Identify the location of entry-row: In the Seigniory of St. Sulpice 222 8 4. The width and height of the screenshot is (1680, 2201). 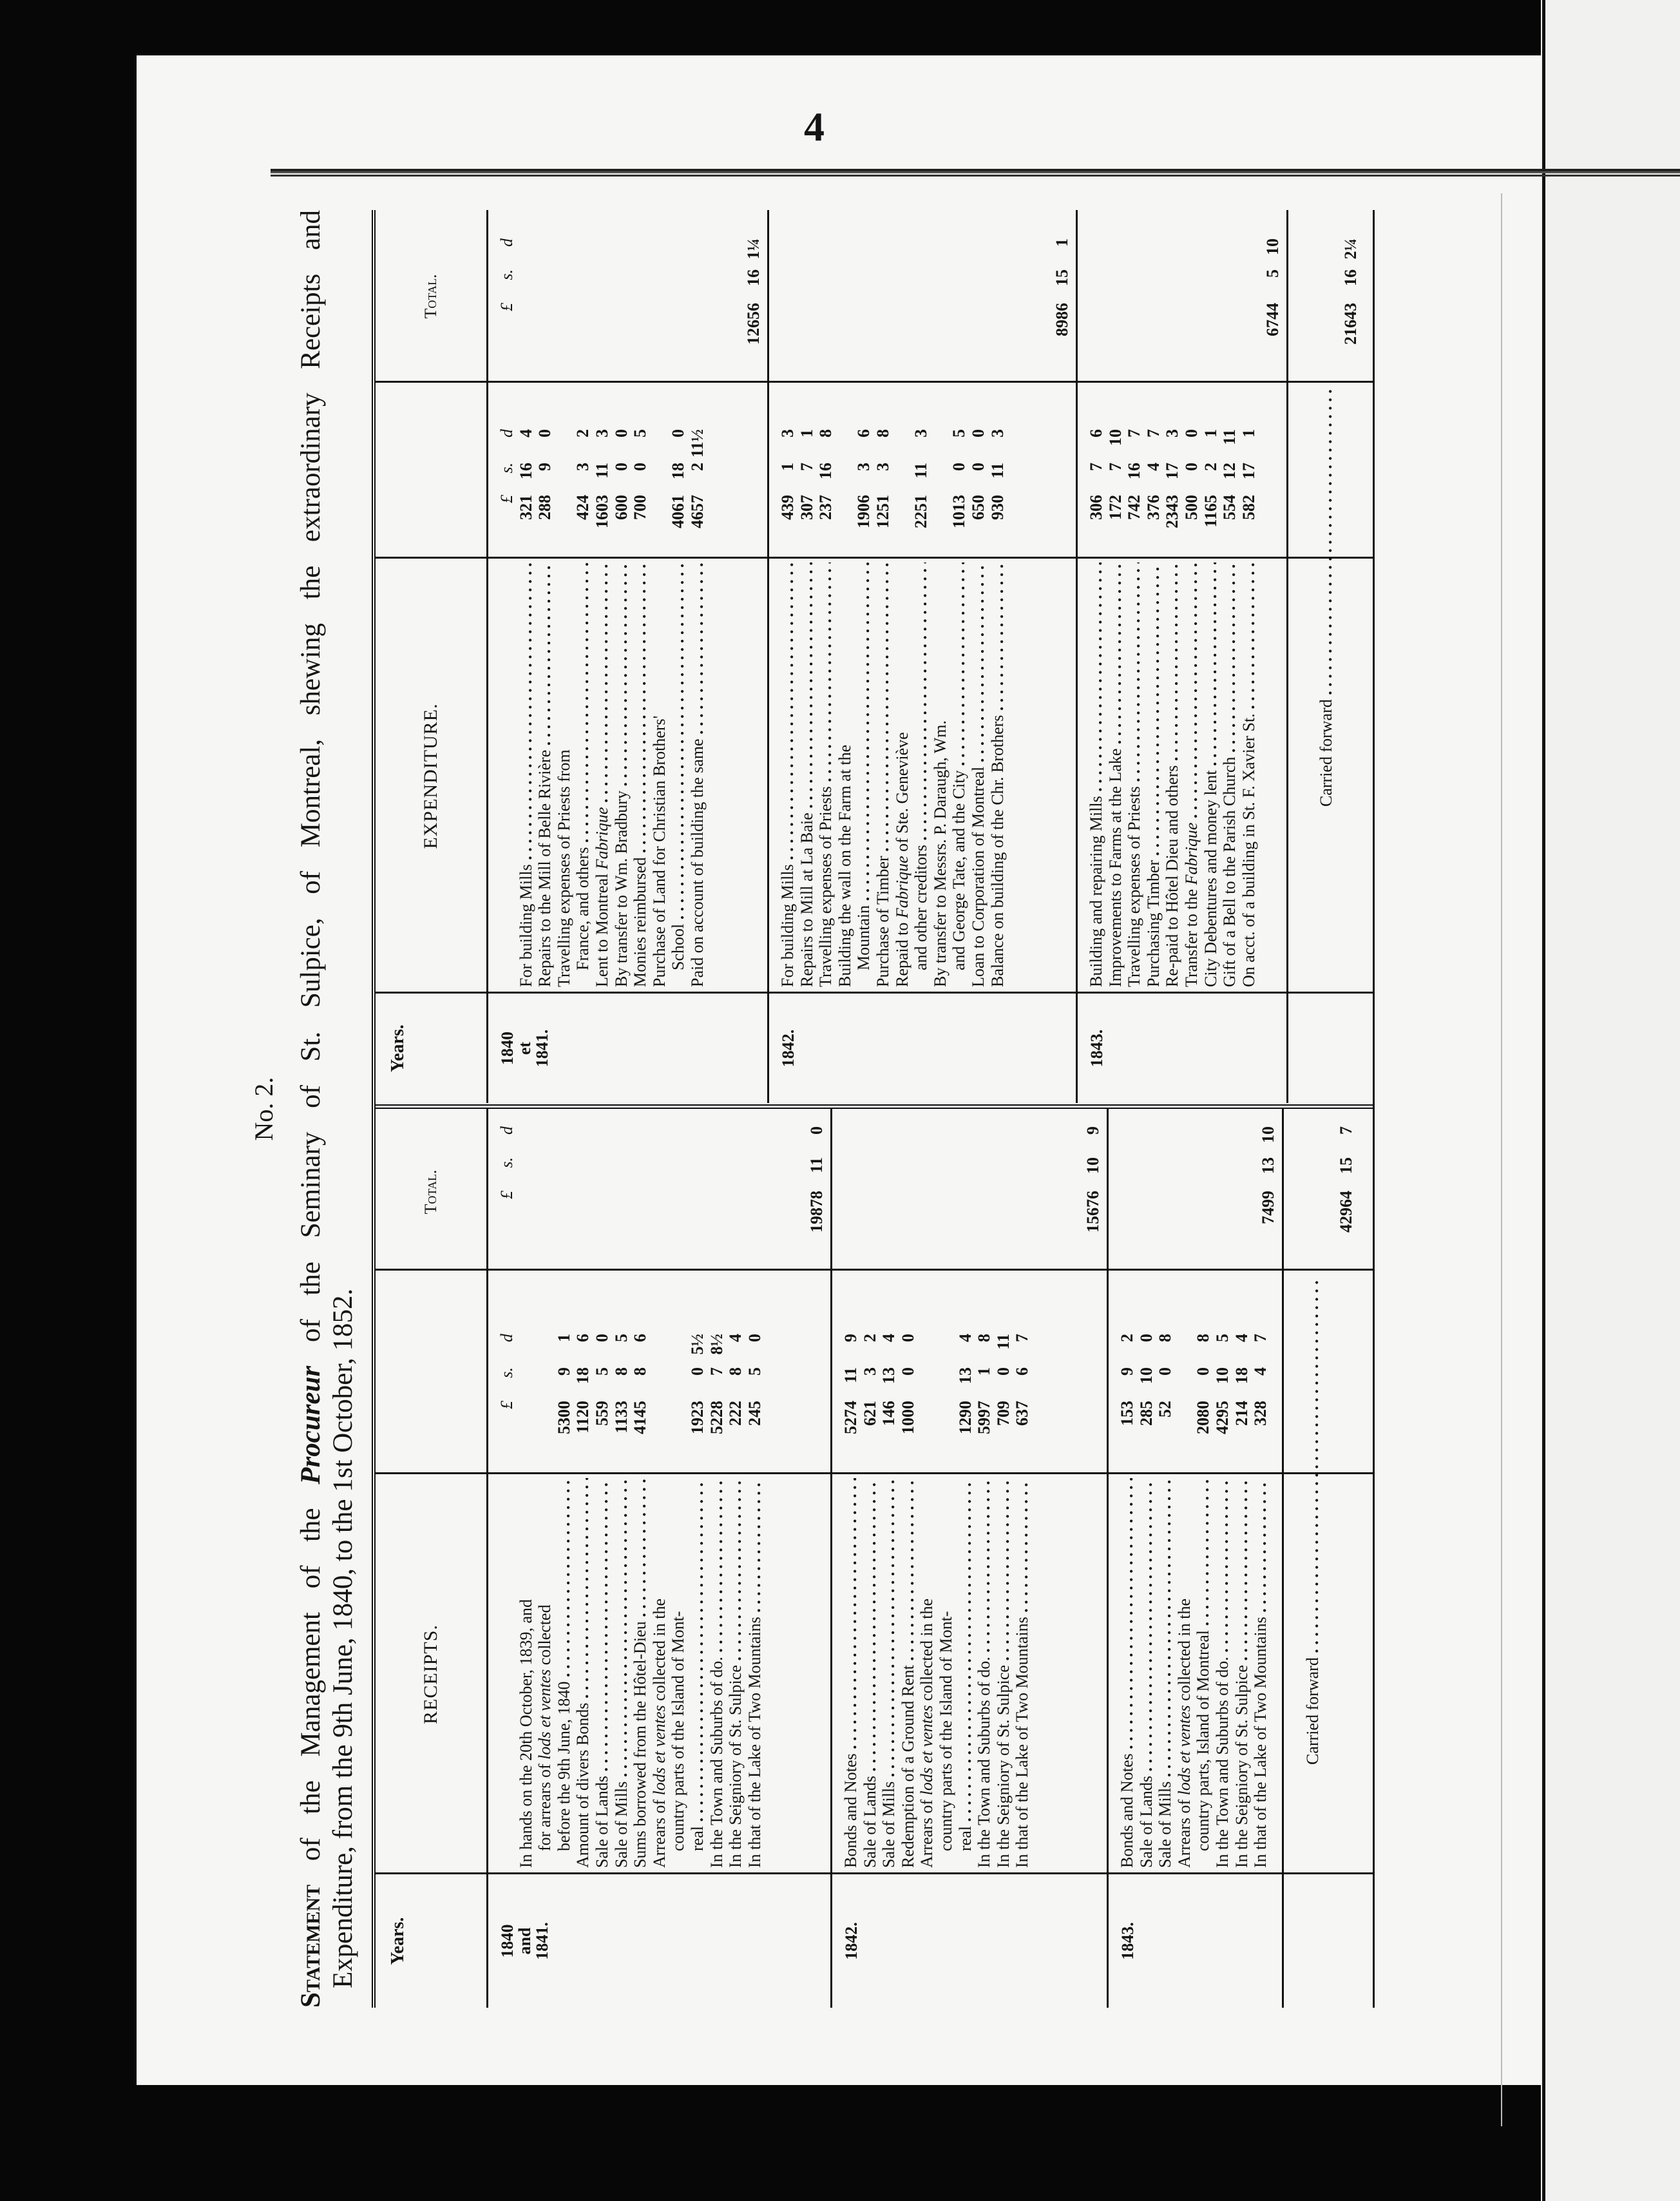
(735, 1488).